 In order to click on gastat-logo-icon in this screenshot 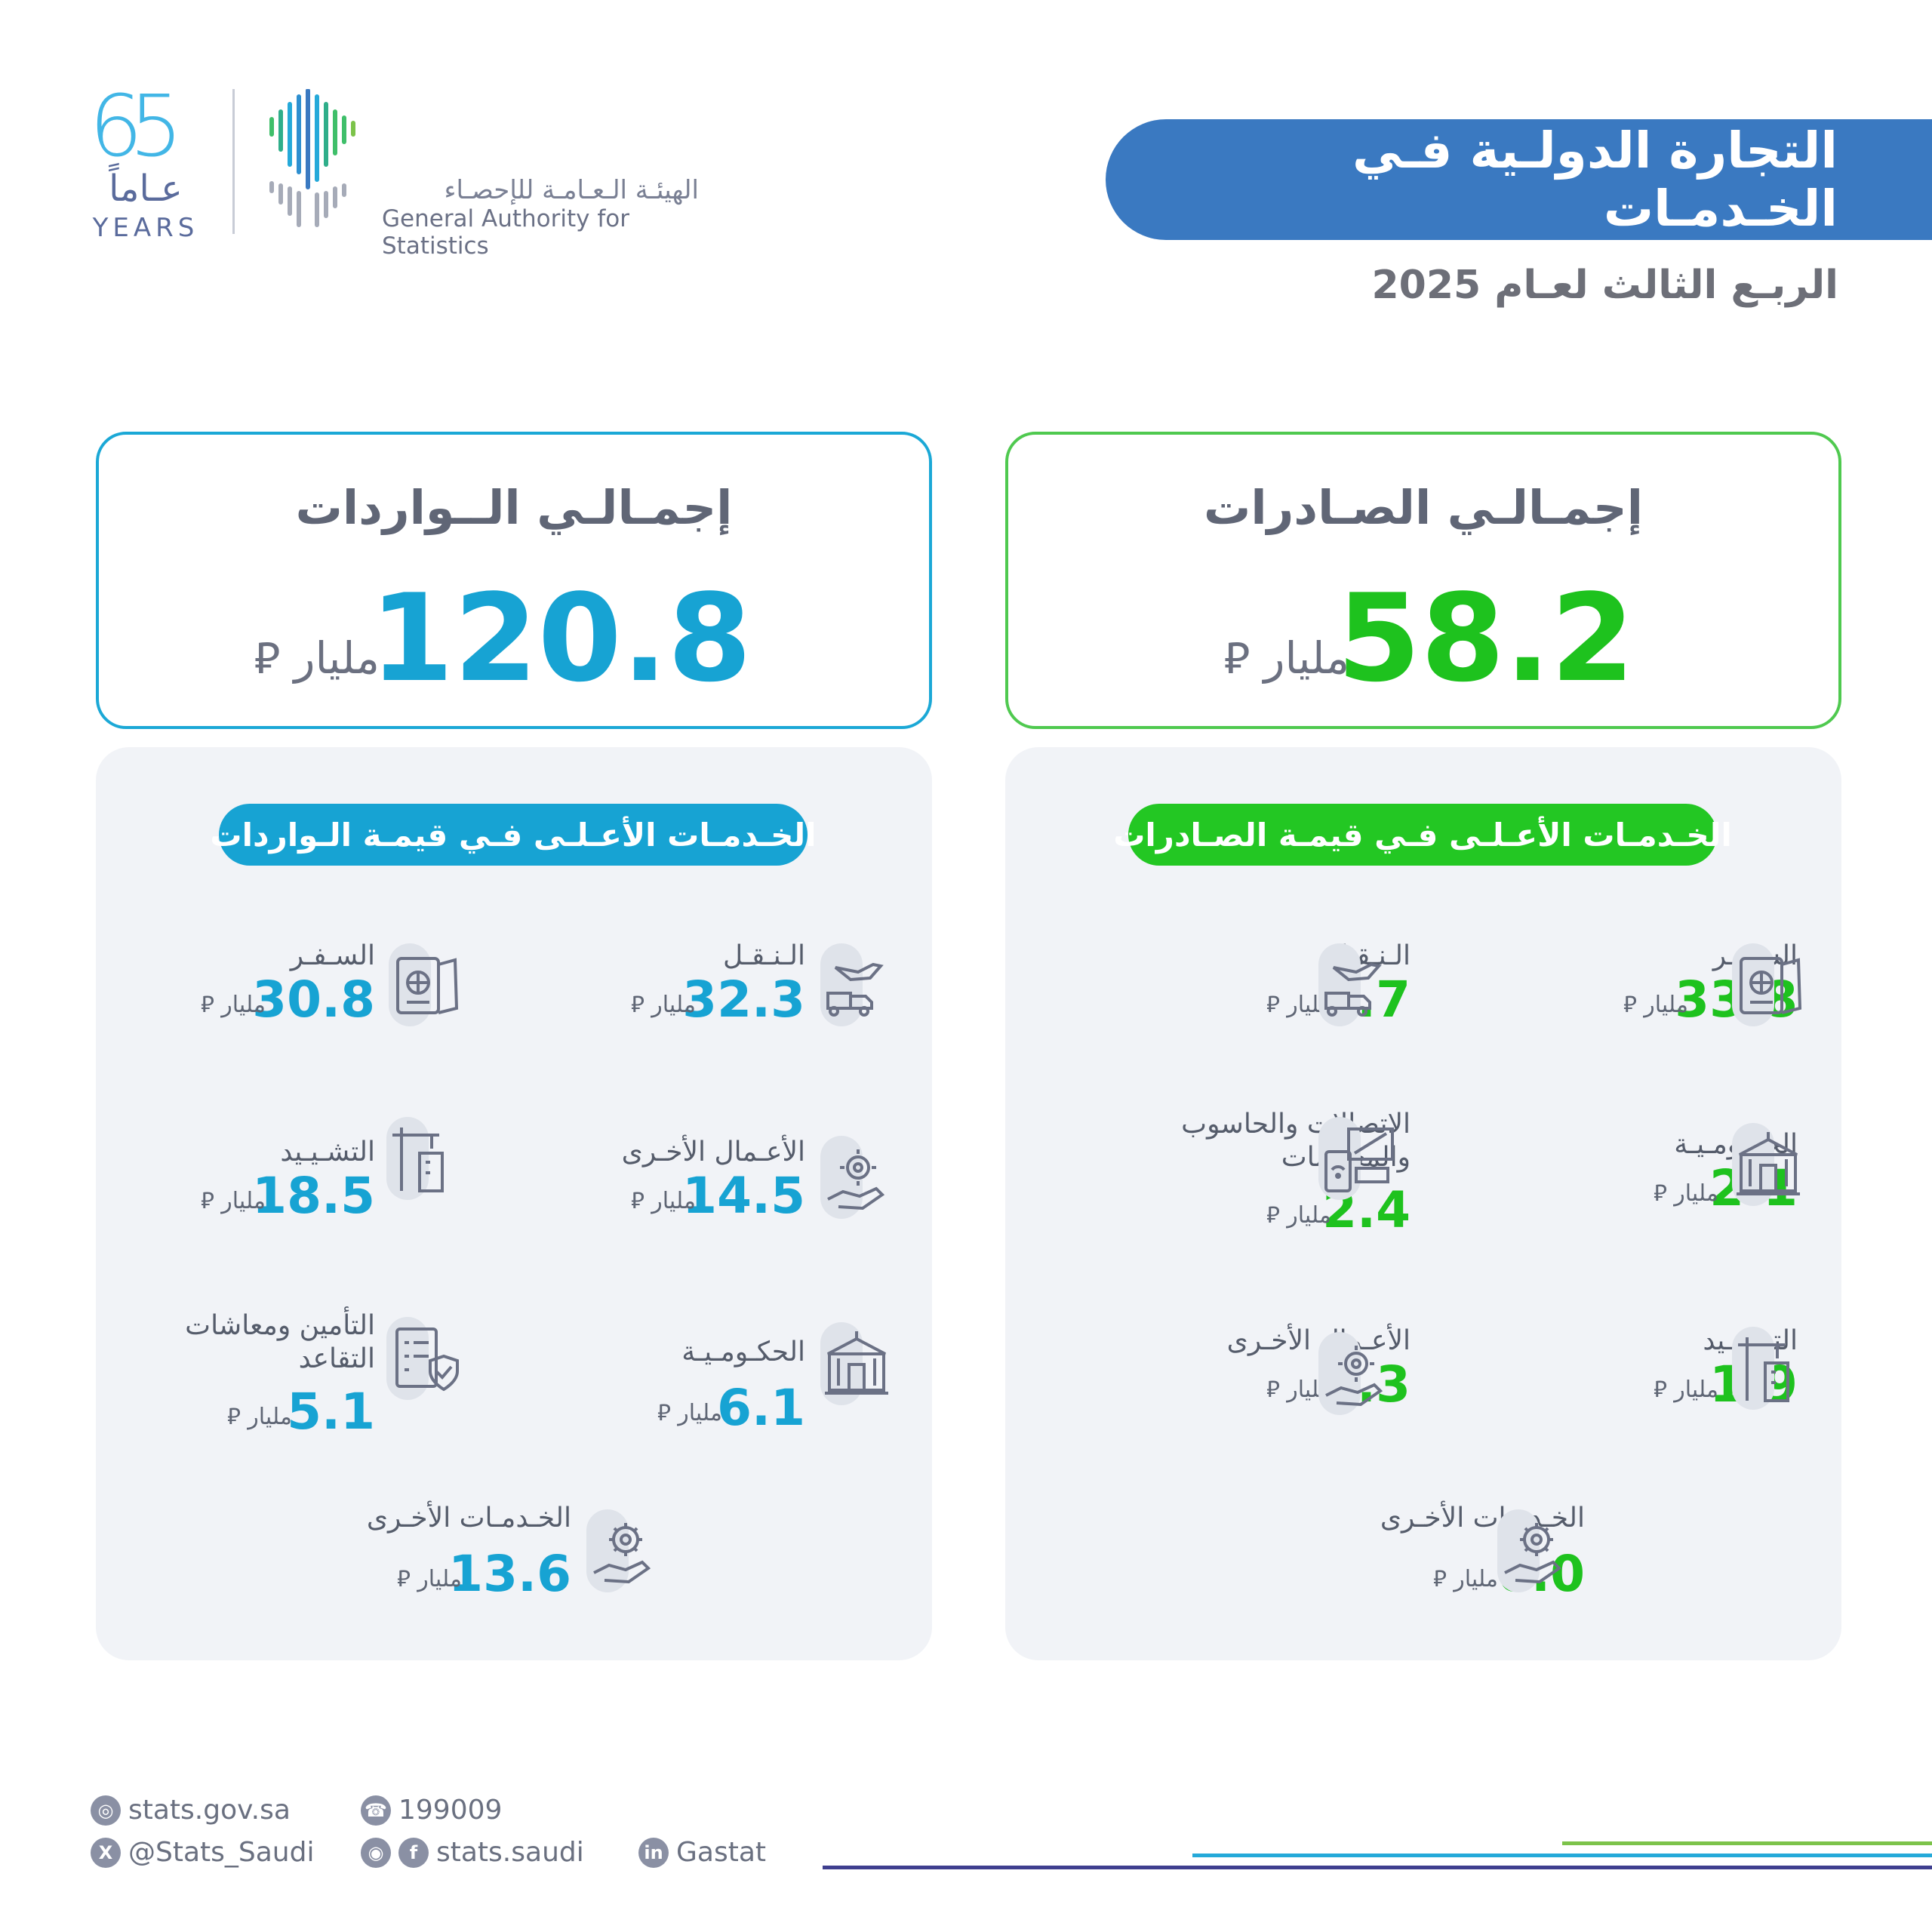, I will do `click(317, 160)`.